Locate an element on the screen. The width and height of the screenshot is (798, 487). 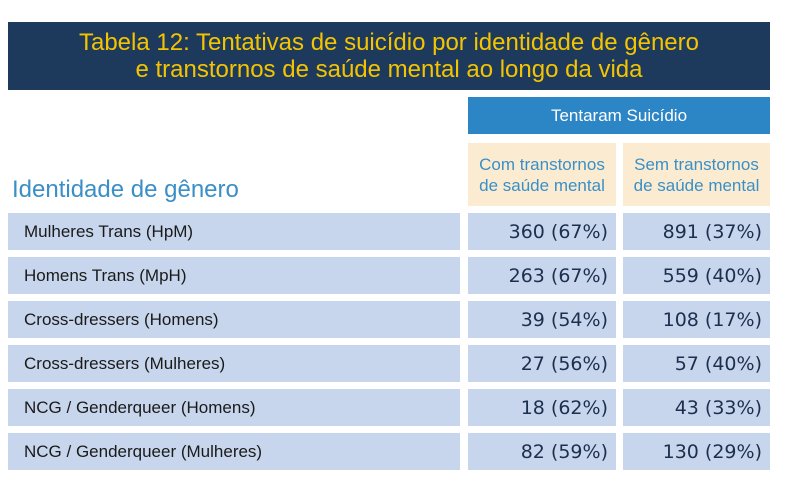
row-label: Homens Trans (MpH) is located at coordinates (234, 275).